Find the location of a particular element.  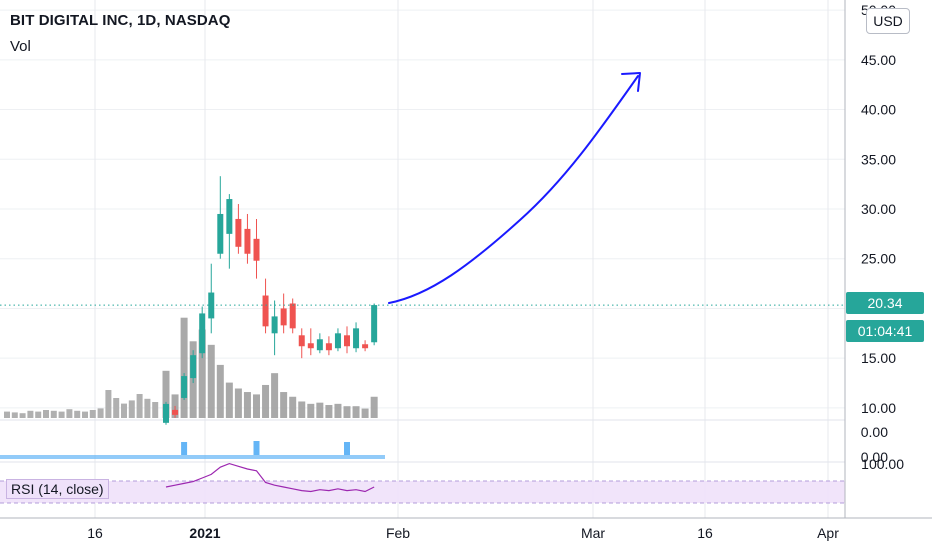

currency-button: USD is located at coordinates (888, 21).